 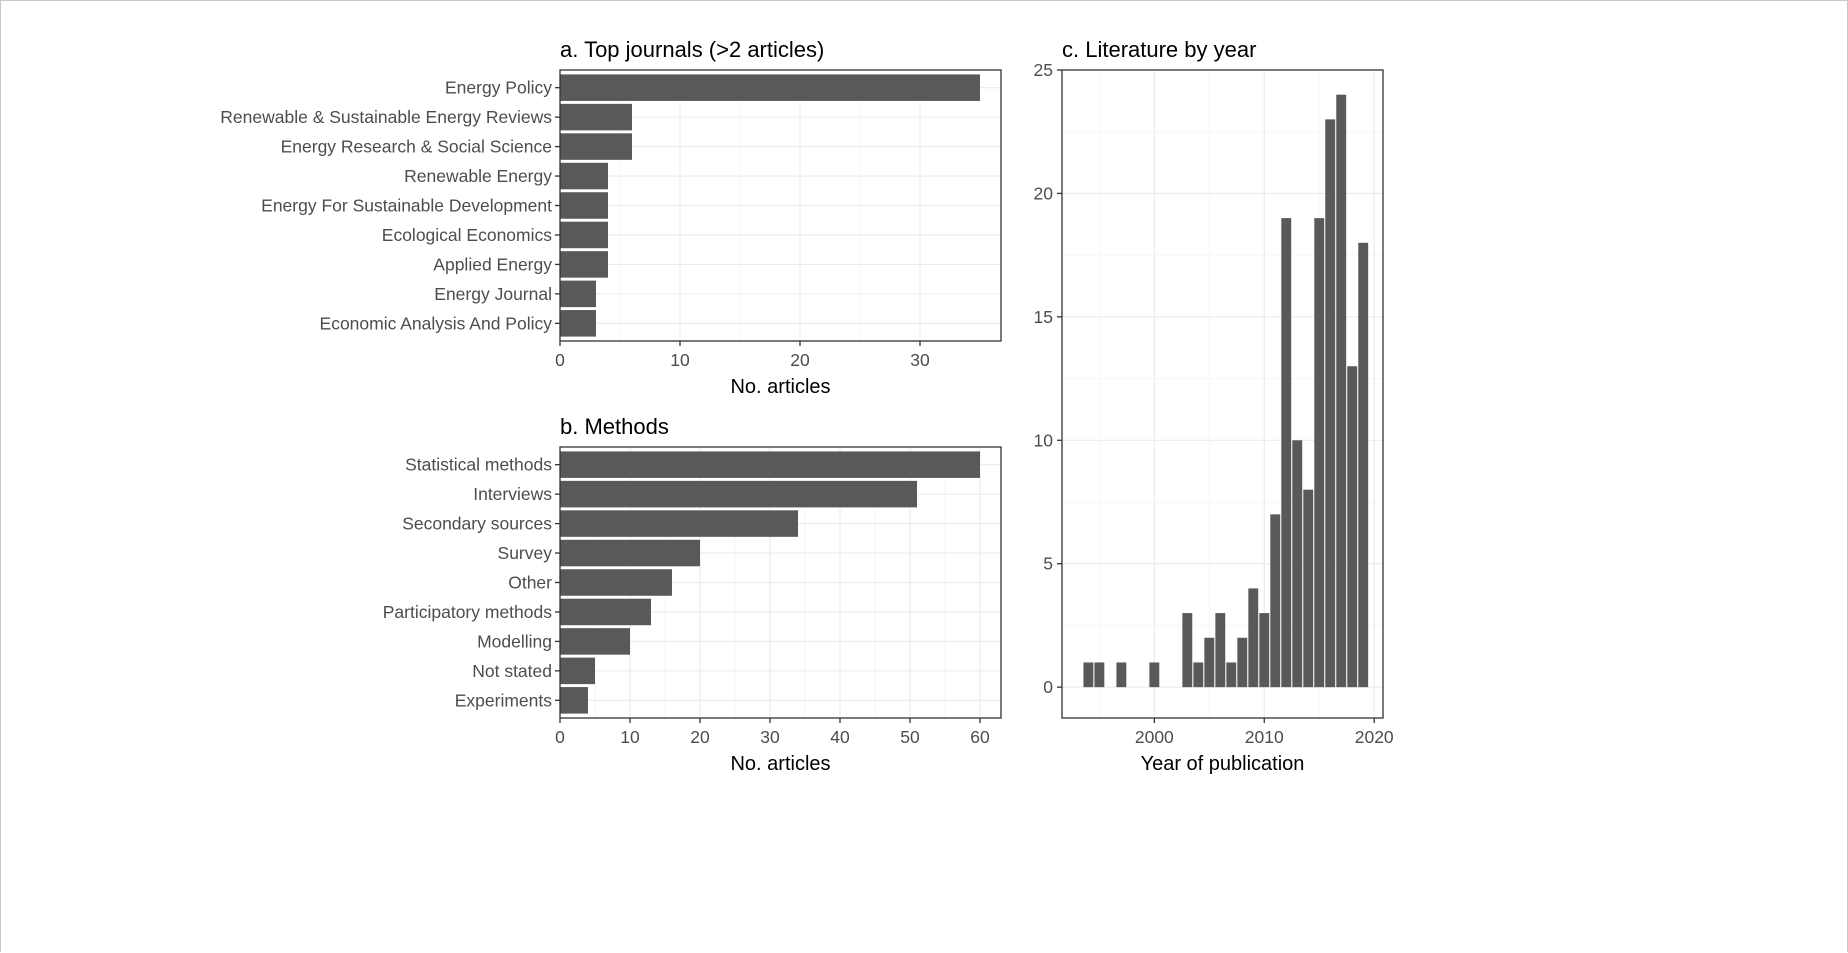 I want to click on panel-border, so click(x=1222, y=394).